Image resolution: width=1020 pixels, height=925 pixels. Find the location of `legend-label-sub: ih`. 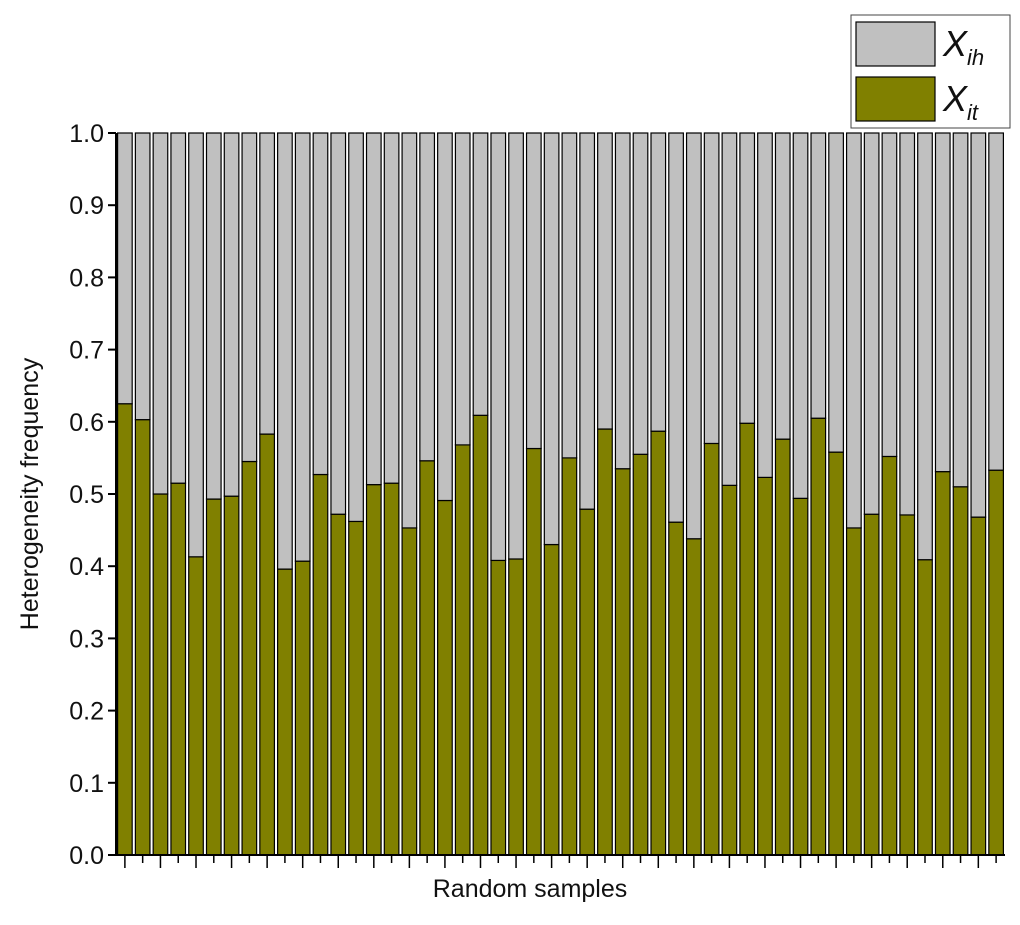

legend-label-sub: ih is located at coordinates (975, 57).